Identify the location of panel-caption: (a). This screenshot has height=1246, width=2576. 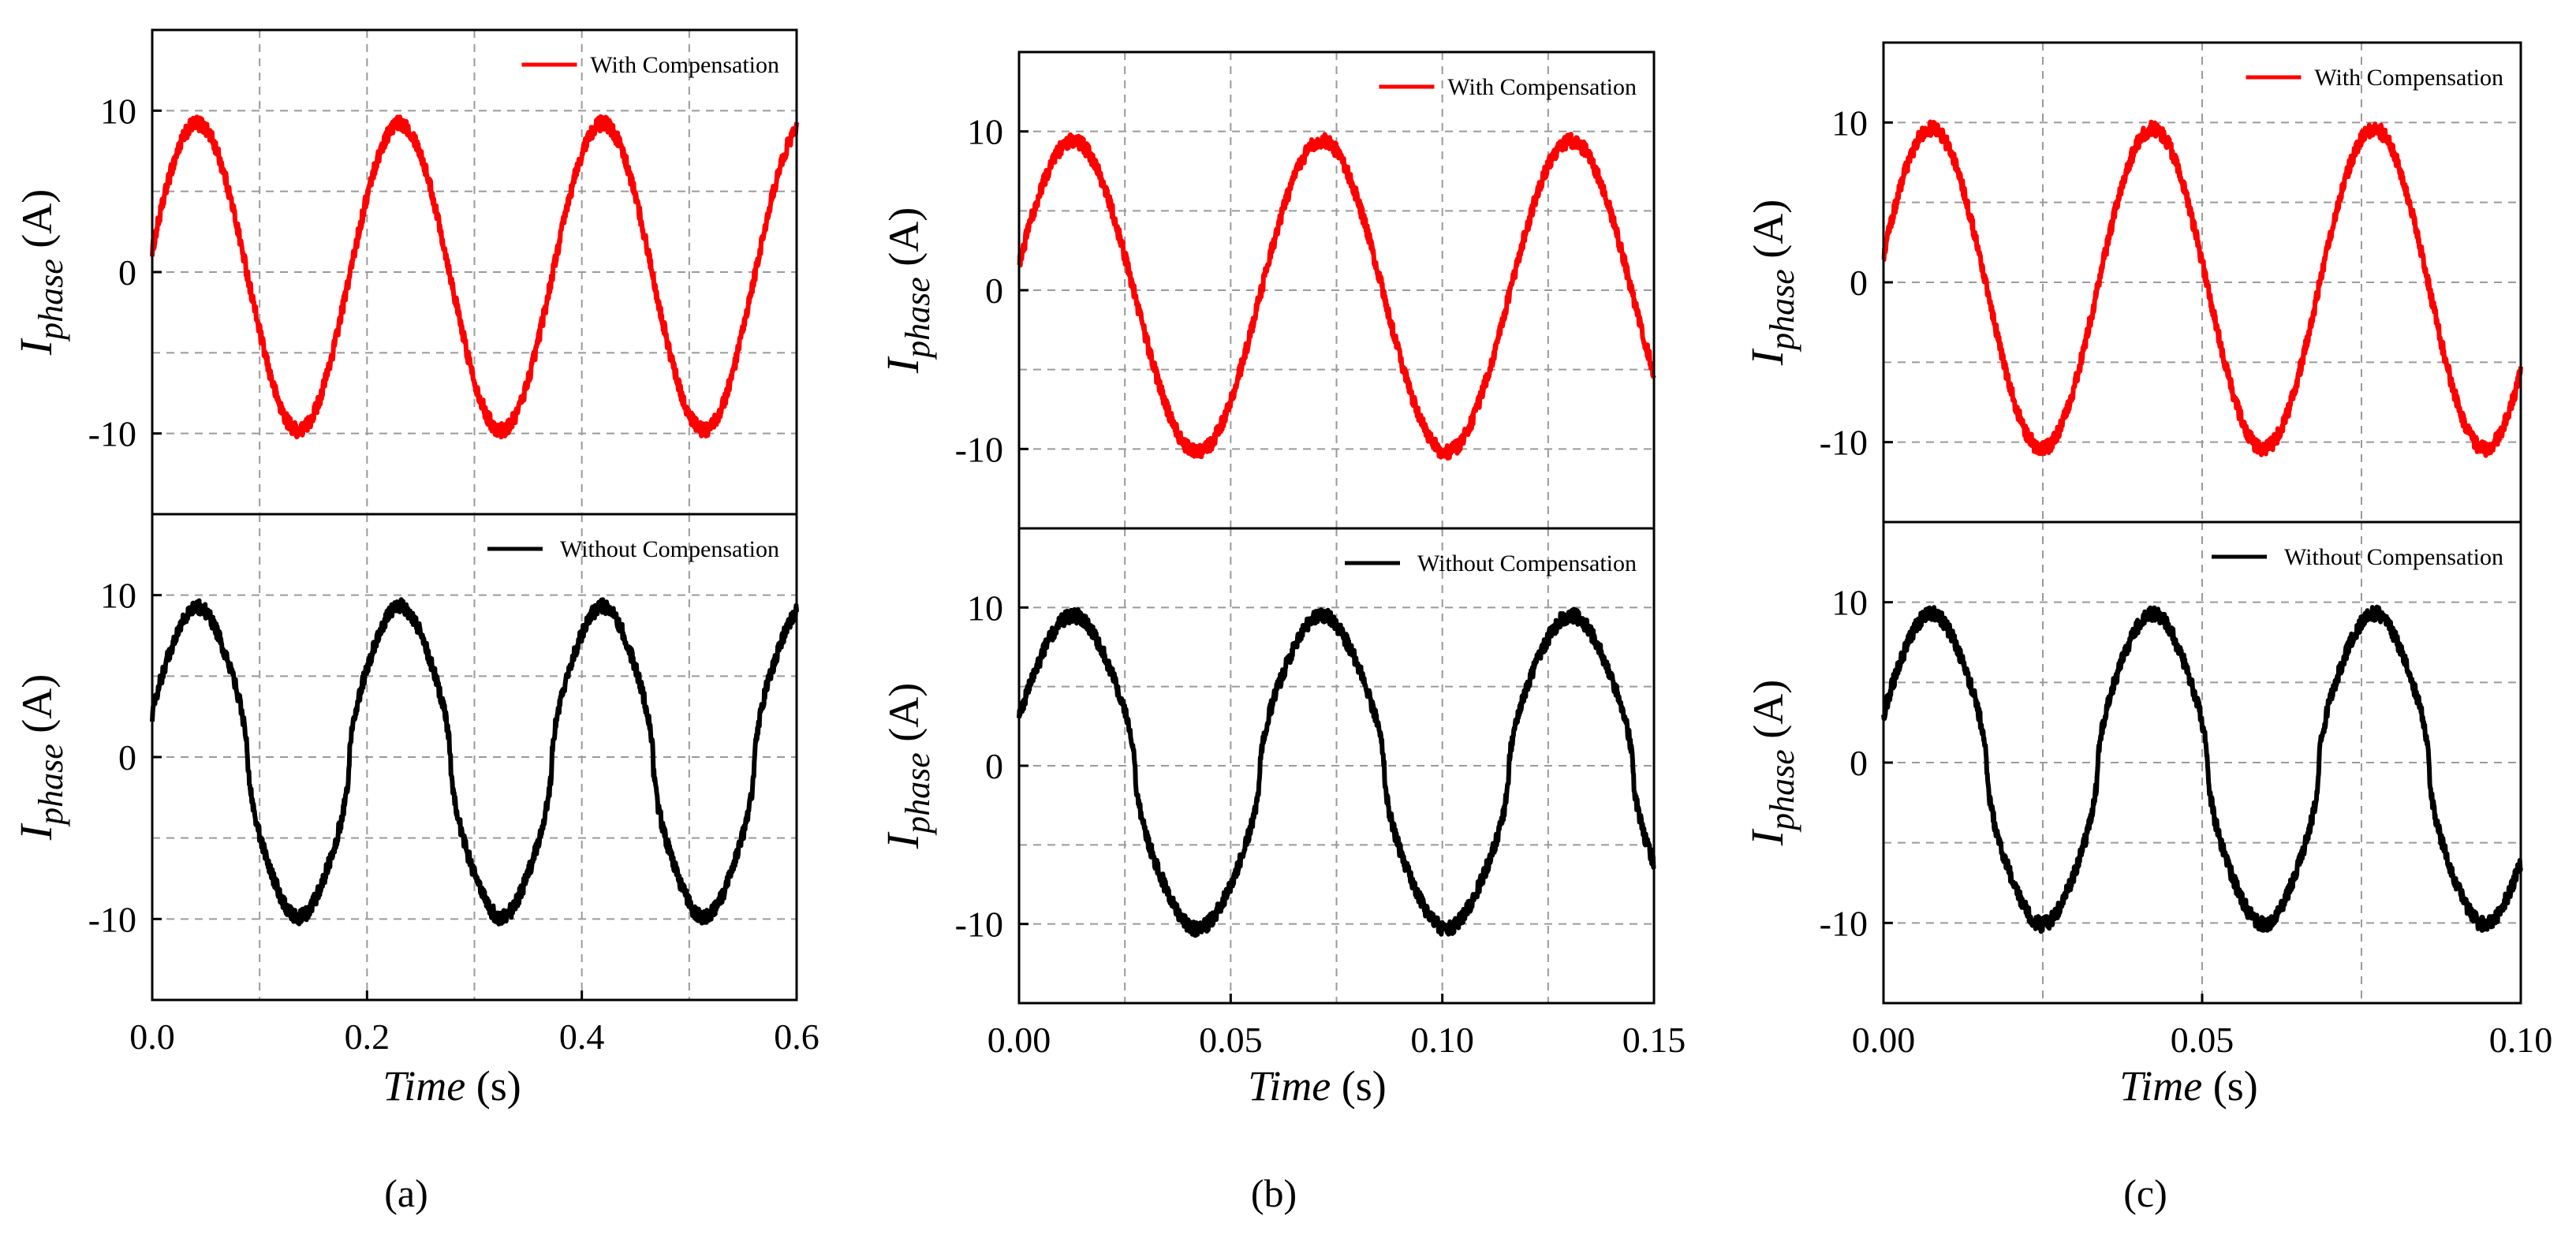
(406, 1193).